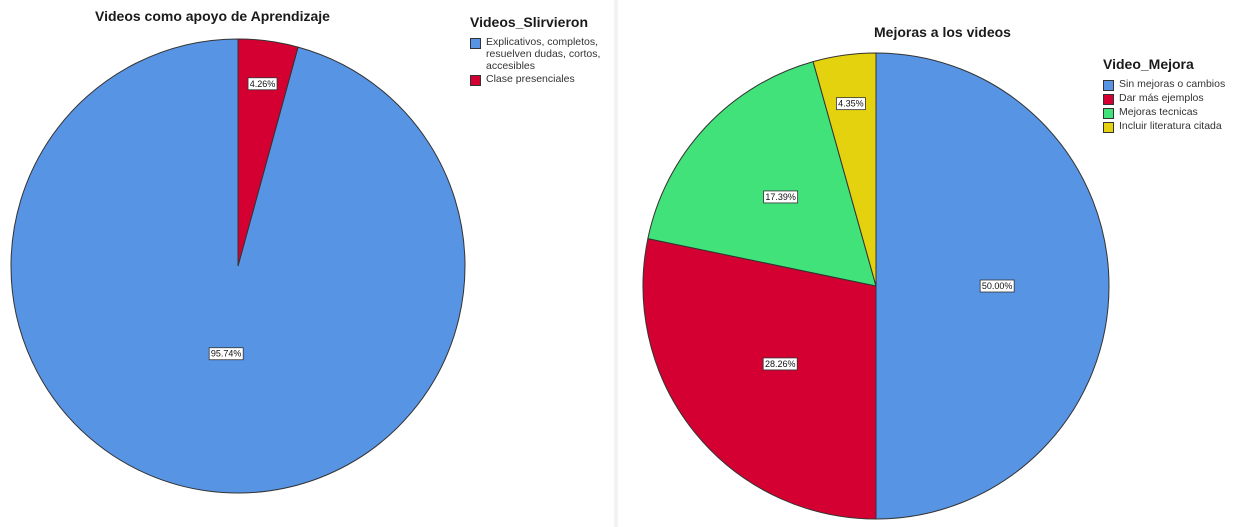 This screenshot has height=527, width=1257. I want to click on legend-label: Incluir literatura citada, so click(1170, 126).